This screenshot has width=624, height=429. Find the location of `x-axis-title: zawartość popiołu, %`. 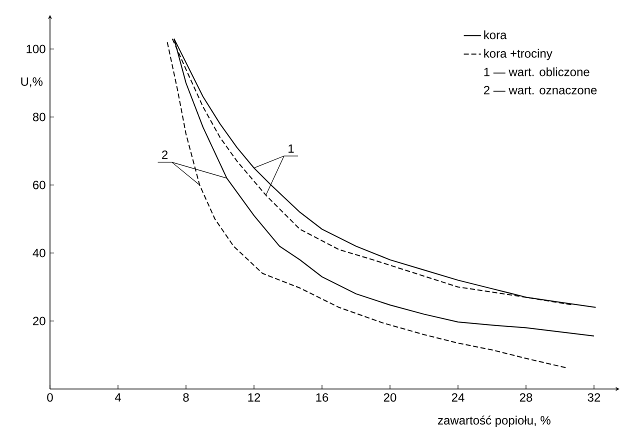

x-axis-title: zawartość popiołu, % is located at coordinates (494, 421).